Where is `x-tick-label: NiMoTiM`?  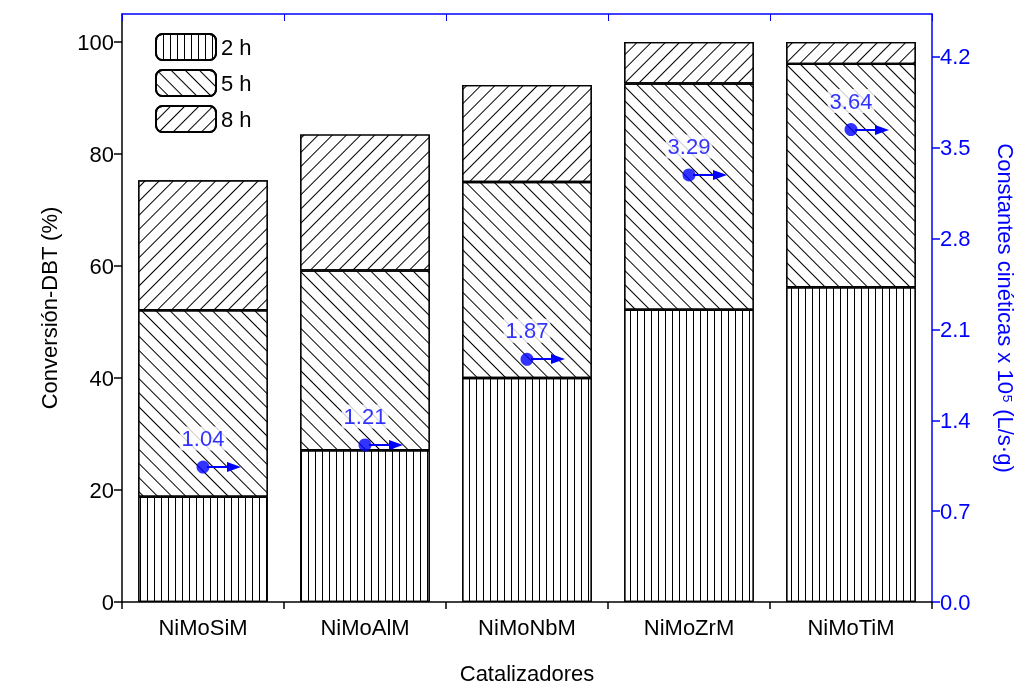 x-tick-label: NiMoTiM is located at coordinates (851, 627).